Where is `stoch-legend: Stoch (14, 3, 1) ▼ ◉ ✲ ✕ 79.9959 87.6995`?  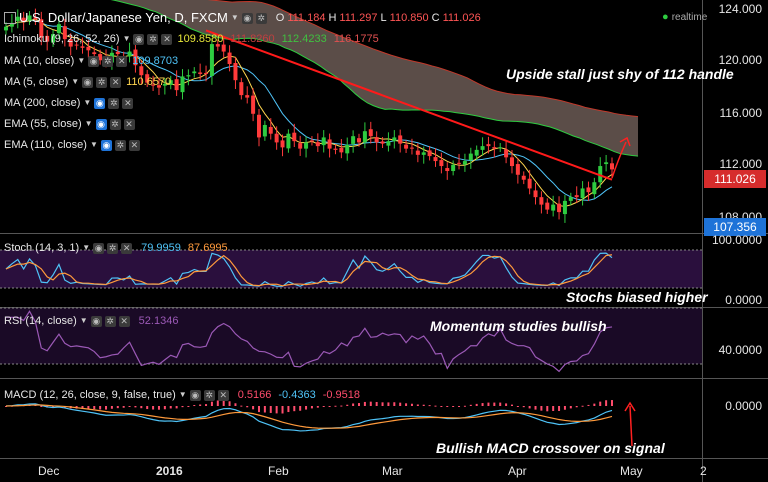 stoch-legend: Stoch (14, 3, 1) ▼ ◉ ✲ ✕ 79.9959 87.6995 is located at coordinates (116, 248).